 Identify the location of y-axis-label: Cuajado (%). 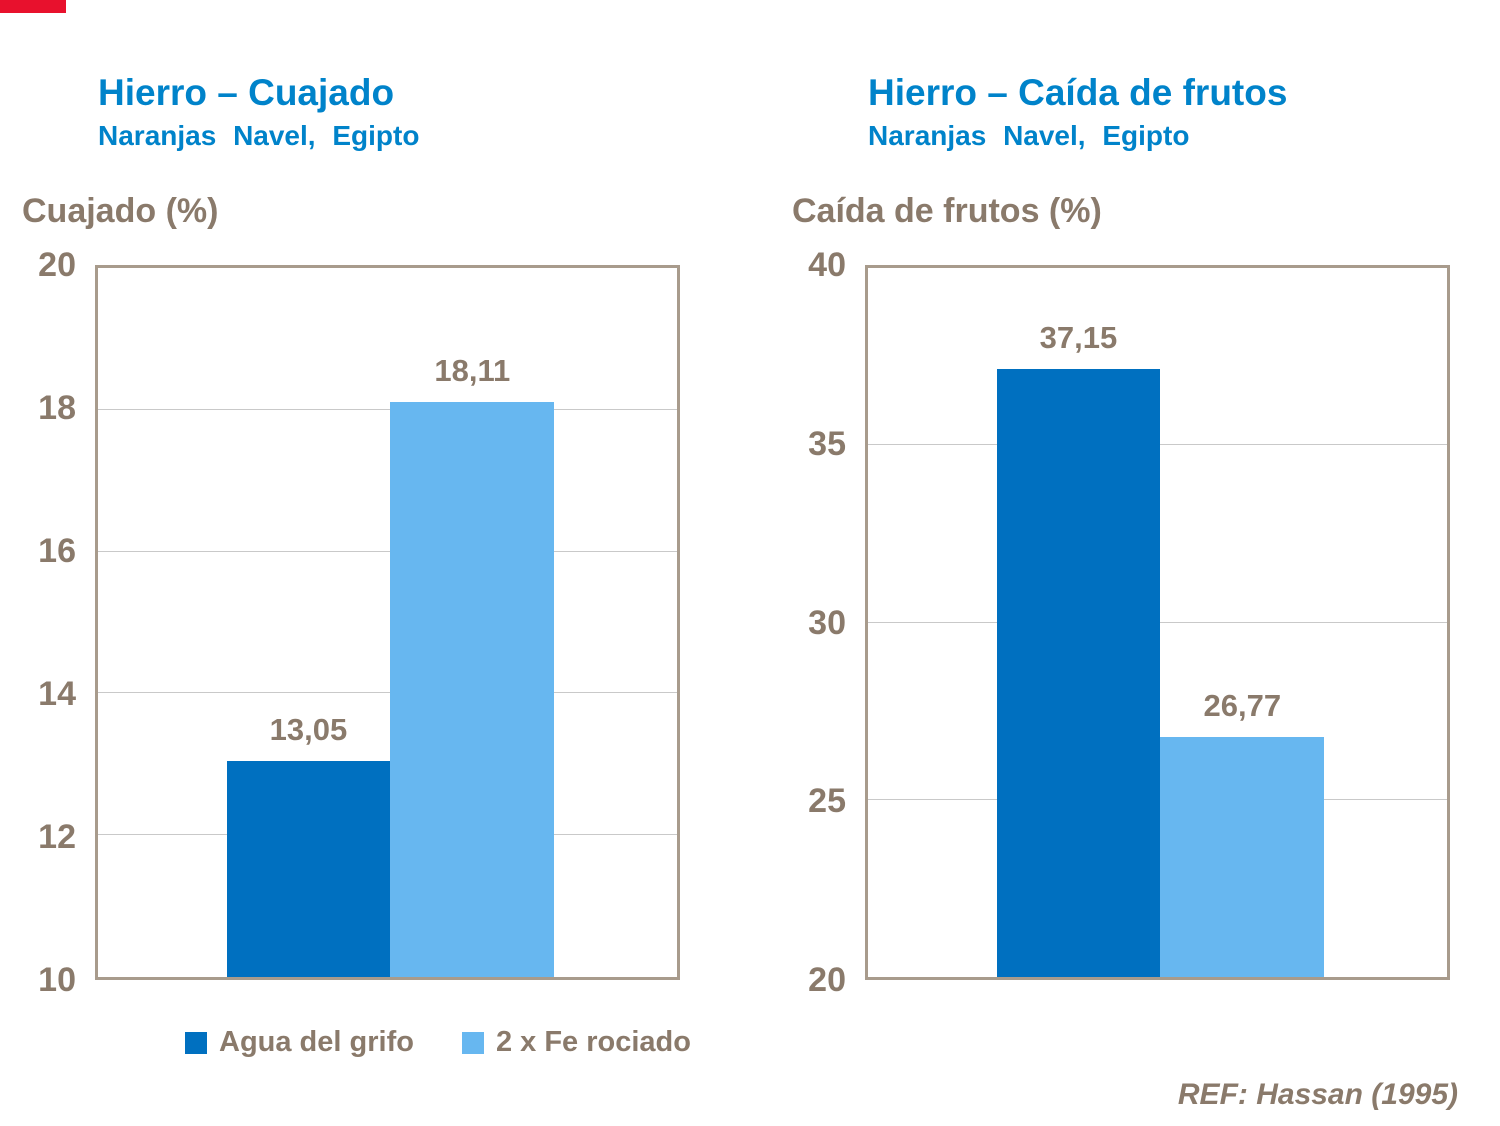
(120, 211).